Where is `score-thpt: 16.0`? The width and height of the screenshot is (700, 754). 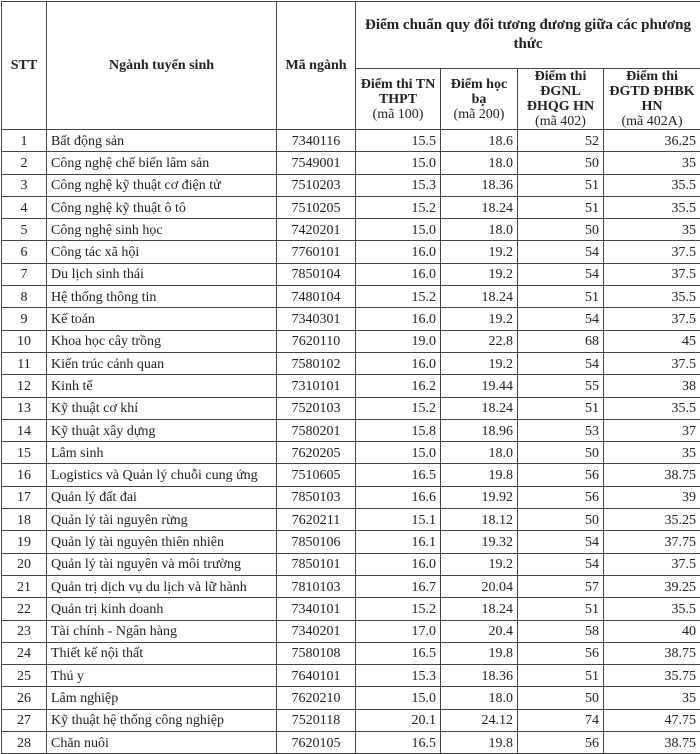
score-thpt: 16.0 is located at coordinates (398, 274).